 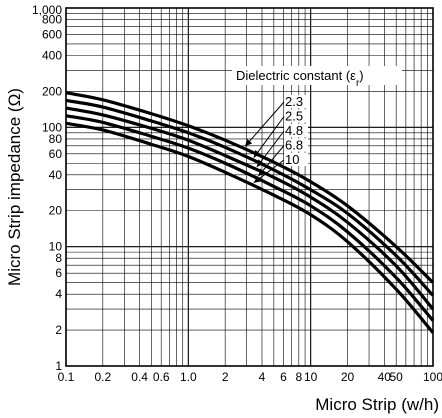 I want to click on y-tick-label: 800, so click(x=52, y=20).